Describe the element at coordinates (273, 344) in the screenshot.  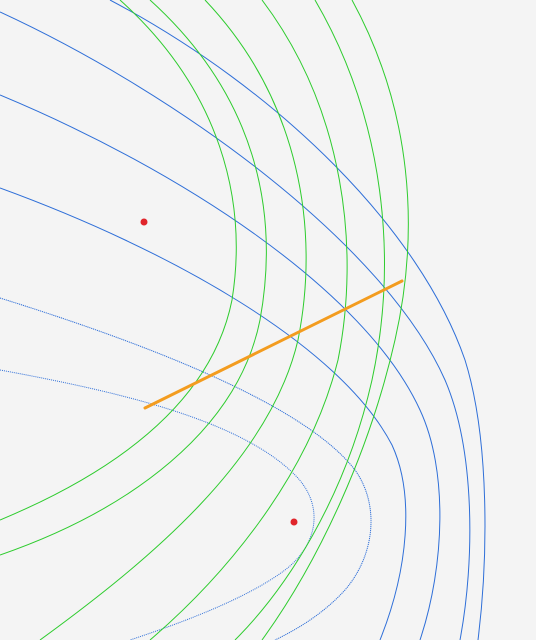
I see `orange-segment` at that location.